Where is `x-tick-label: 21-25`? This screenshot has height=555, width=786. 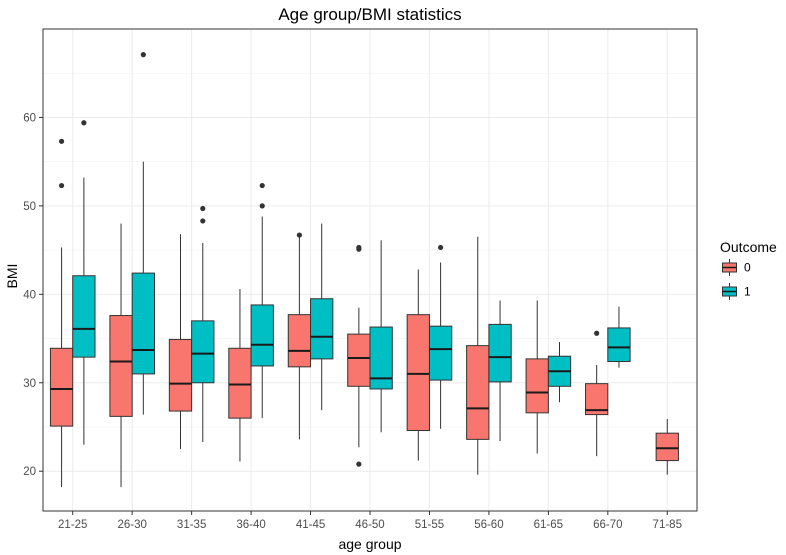
x-tick-label: 21-25 is located at coordinates (72, 525).